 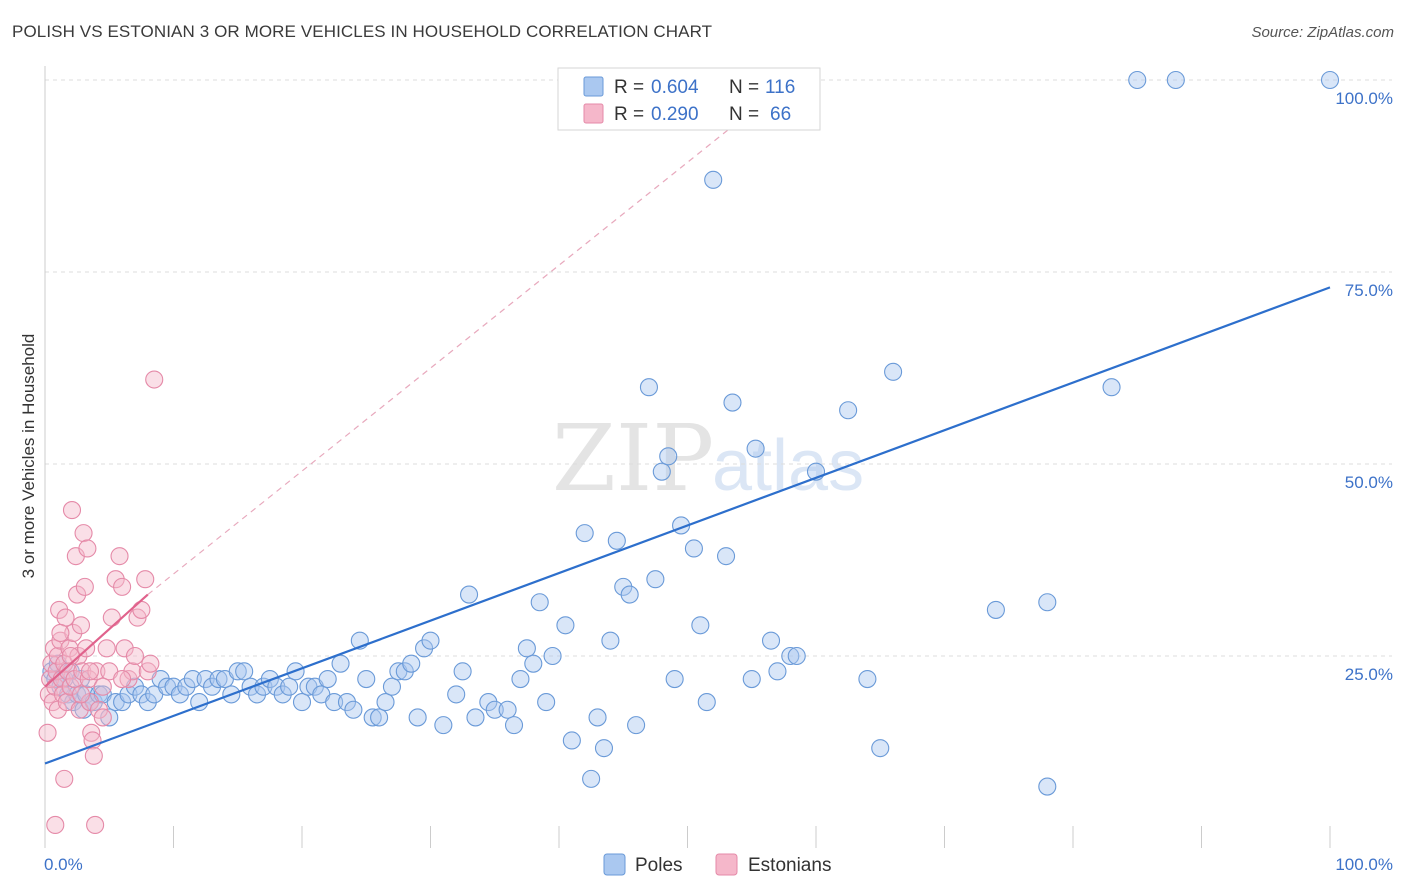 What do you see at coordinates (675, 87) in the screenshot?
I see `legend-poles-r-value: 0.604` at bounding box center [675, 87].